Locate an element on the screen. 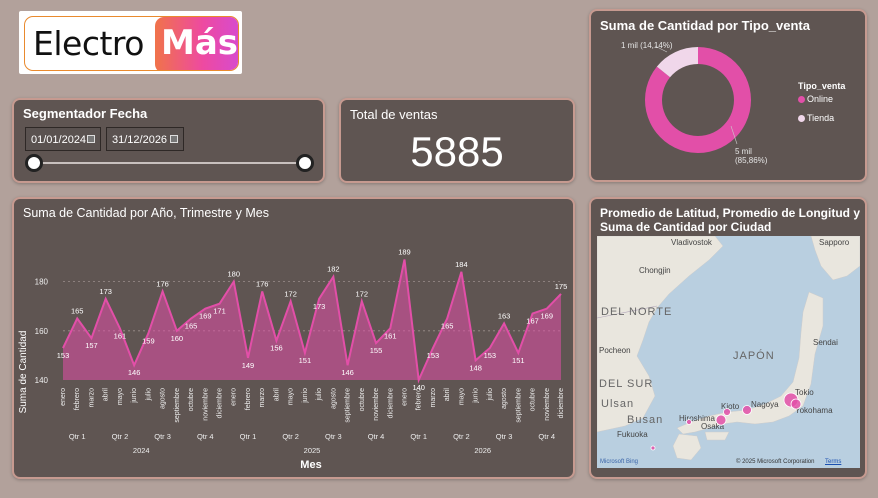  x-tick-label-month: enero is located at coordinates (63, 397).